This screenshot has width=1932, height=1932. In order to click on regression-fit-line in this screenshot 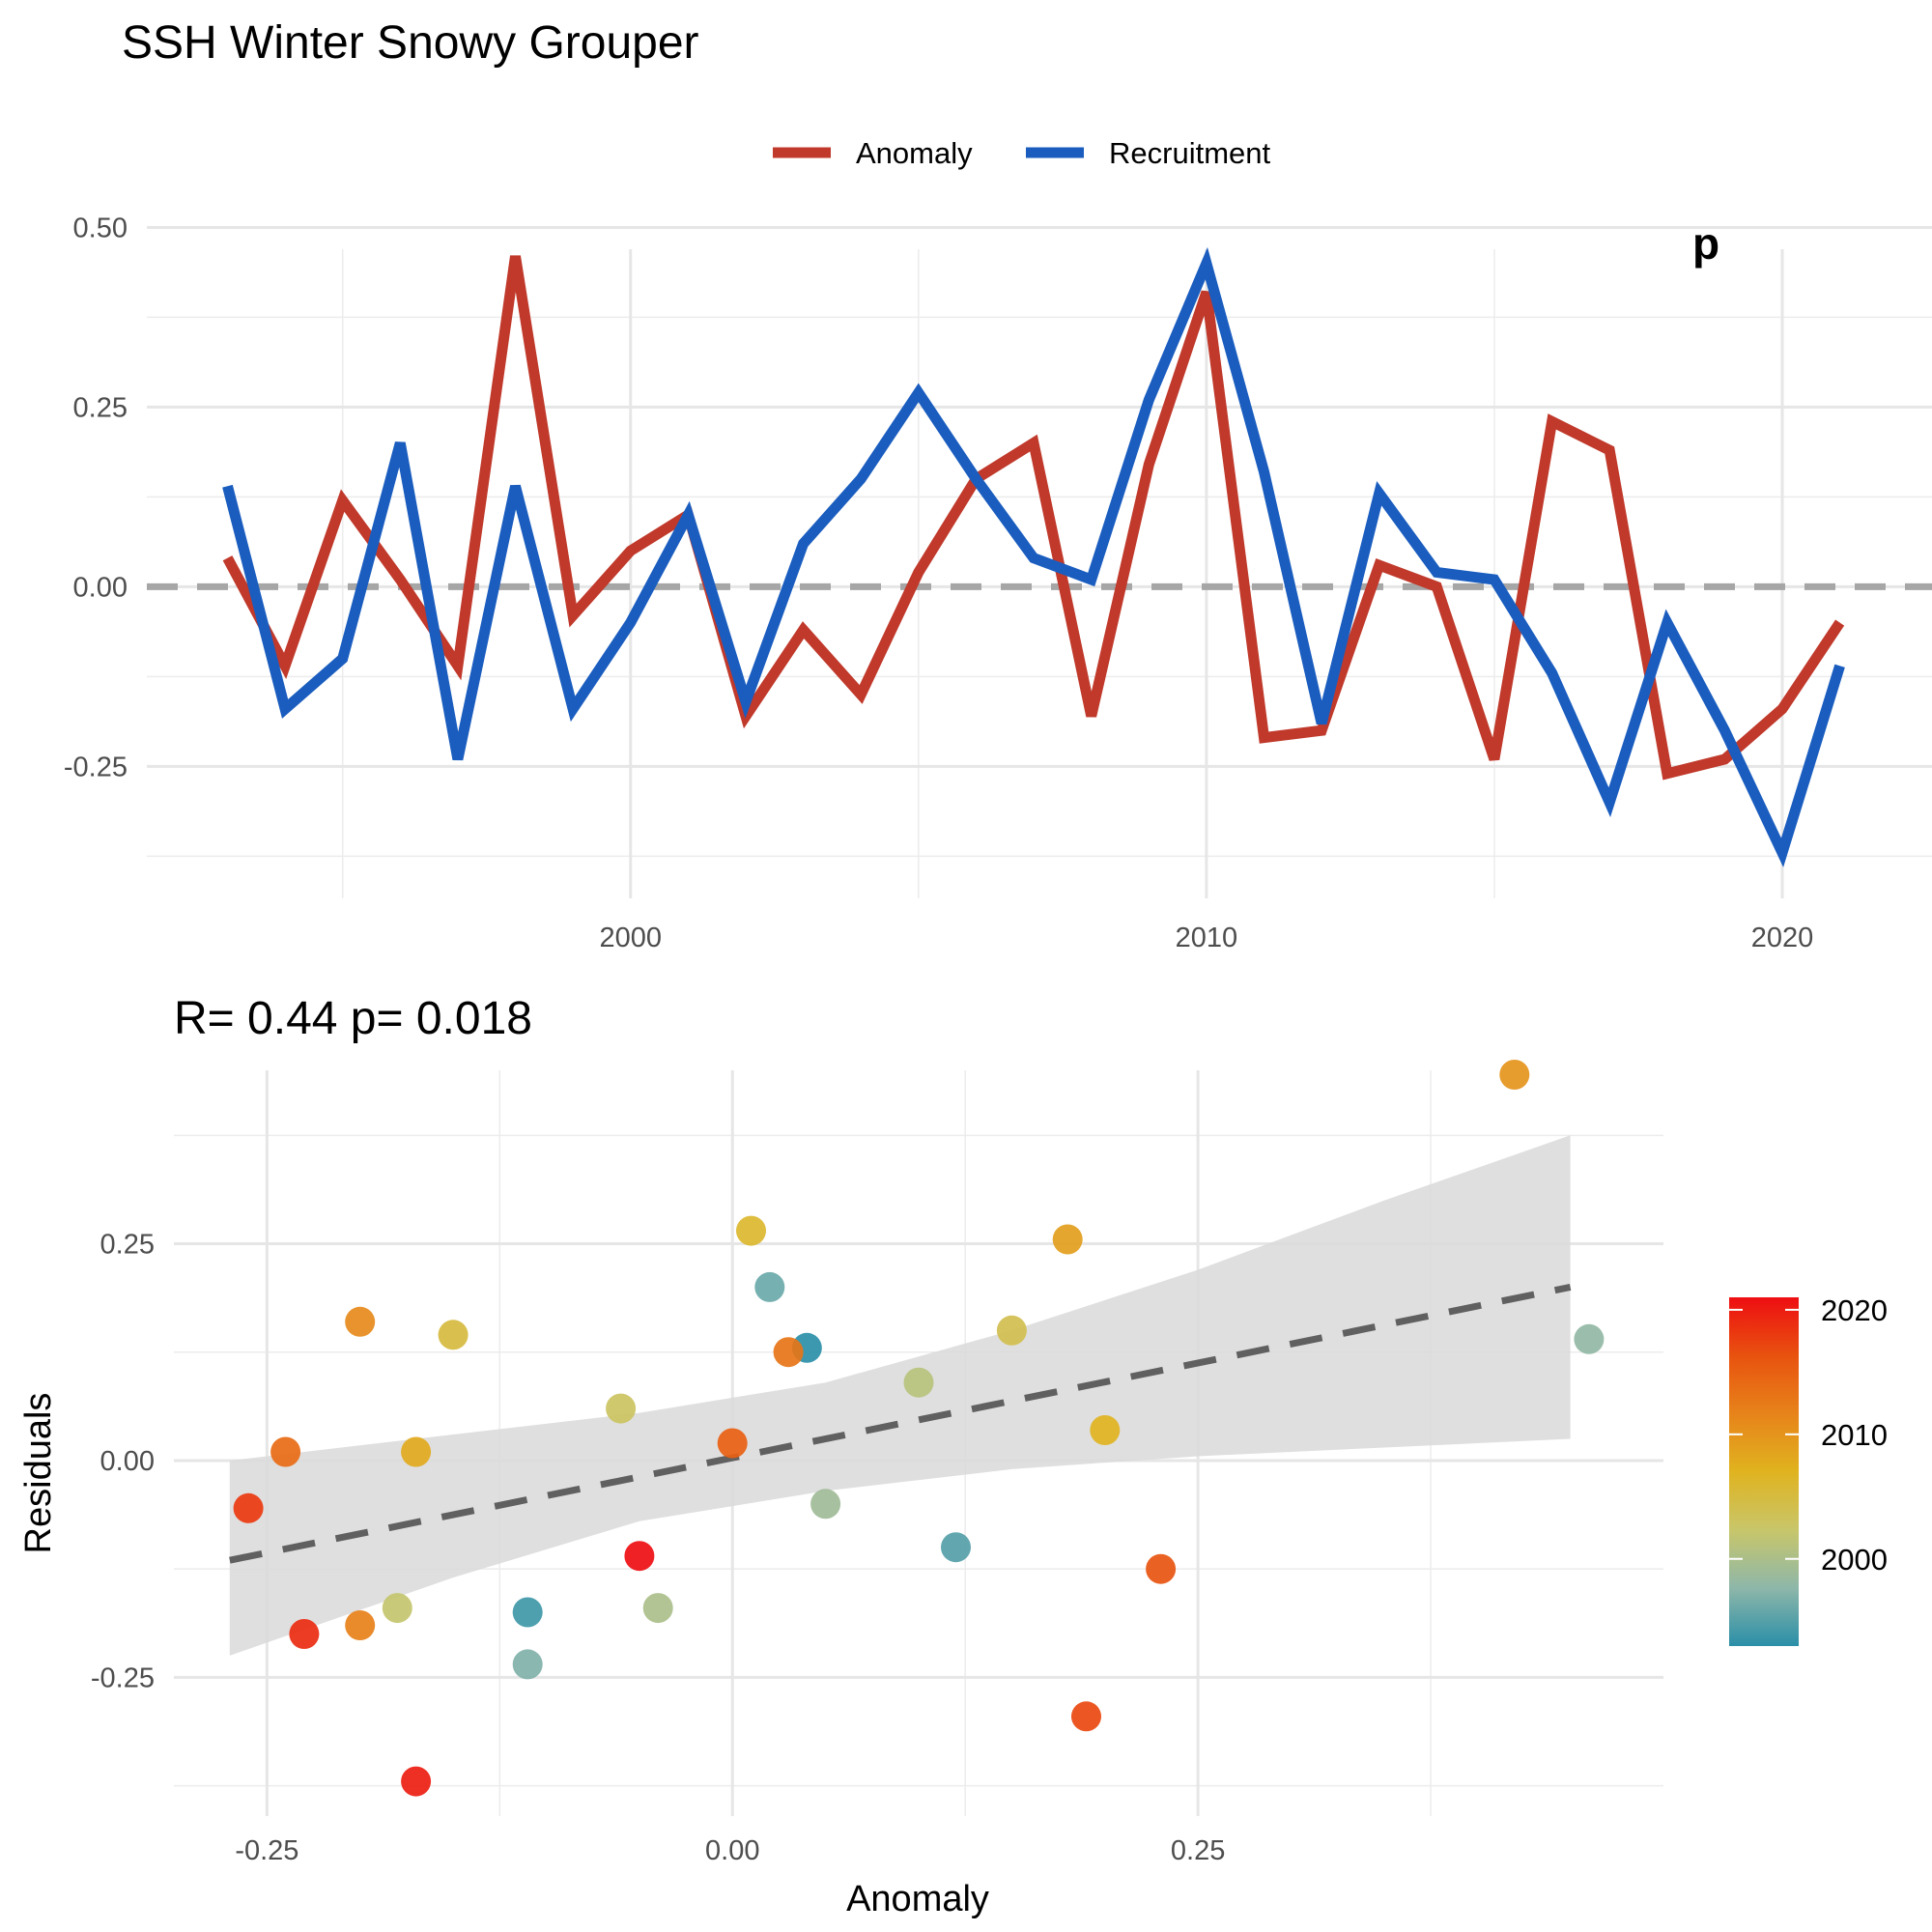, I will do `click(900, 1423)`.